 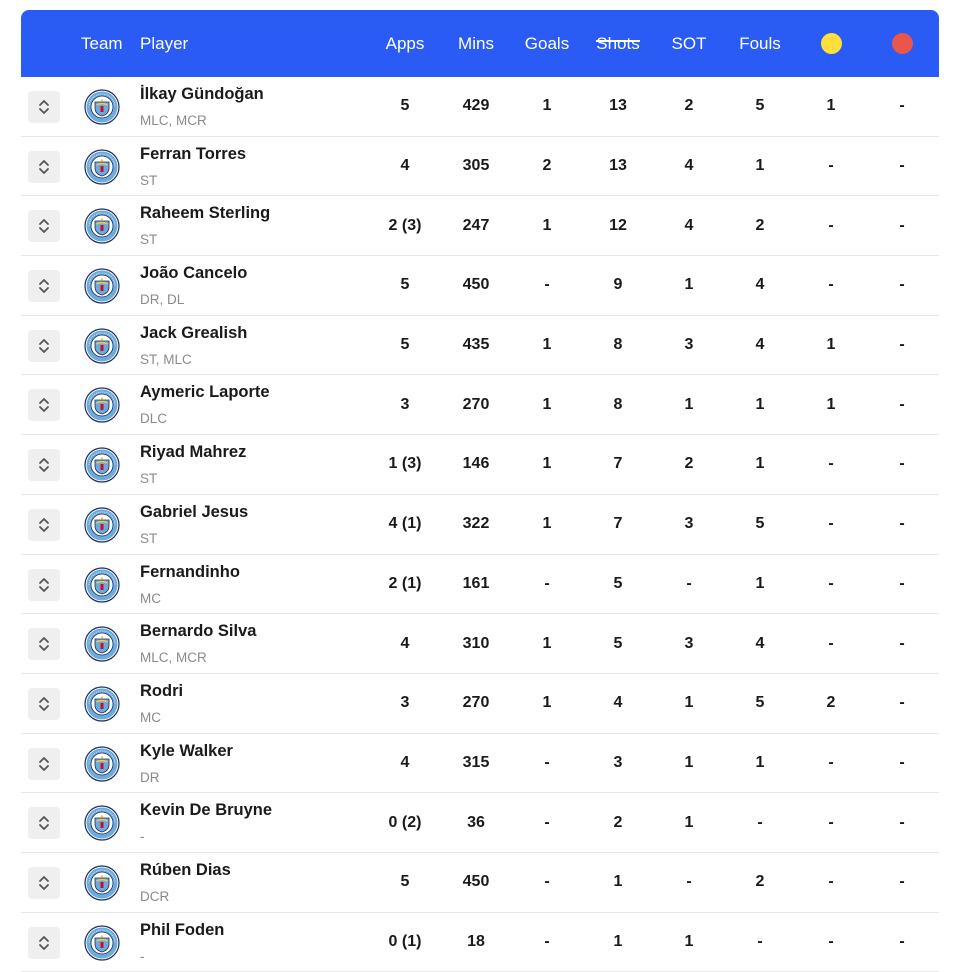 I want to click on header-shots-sorted: Shots, so click(x=618, y=43).